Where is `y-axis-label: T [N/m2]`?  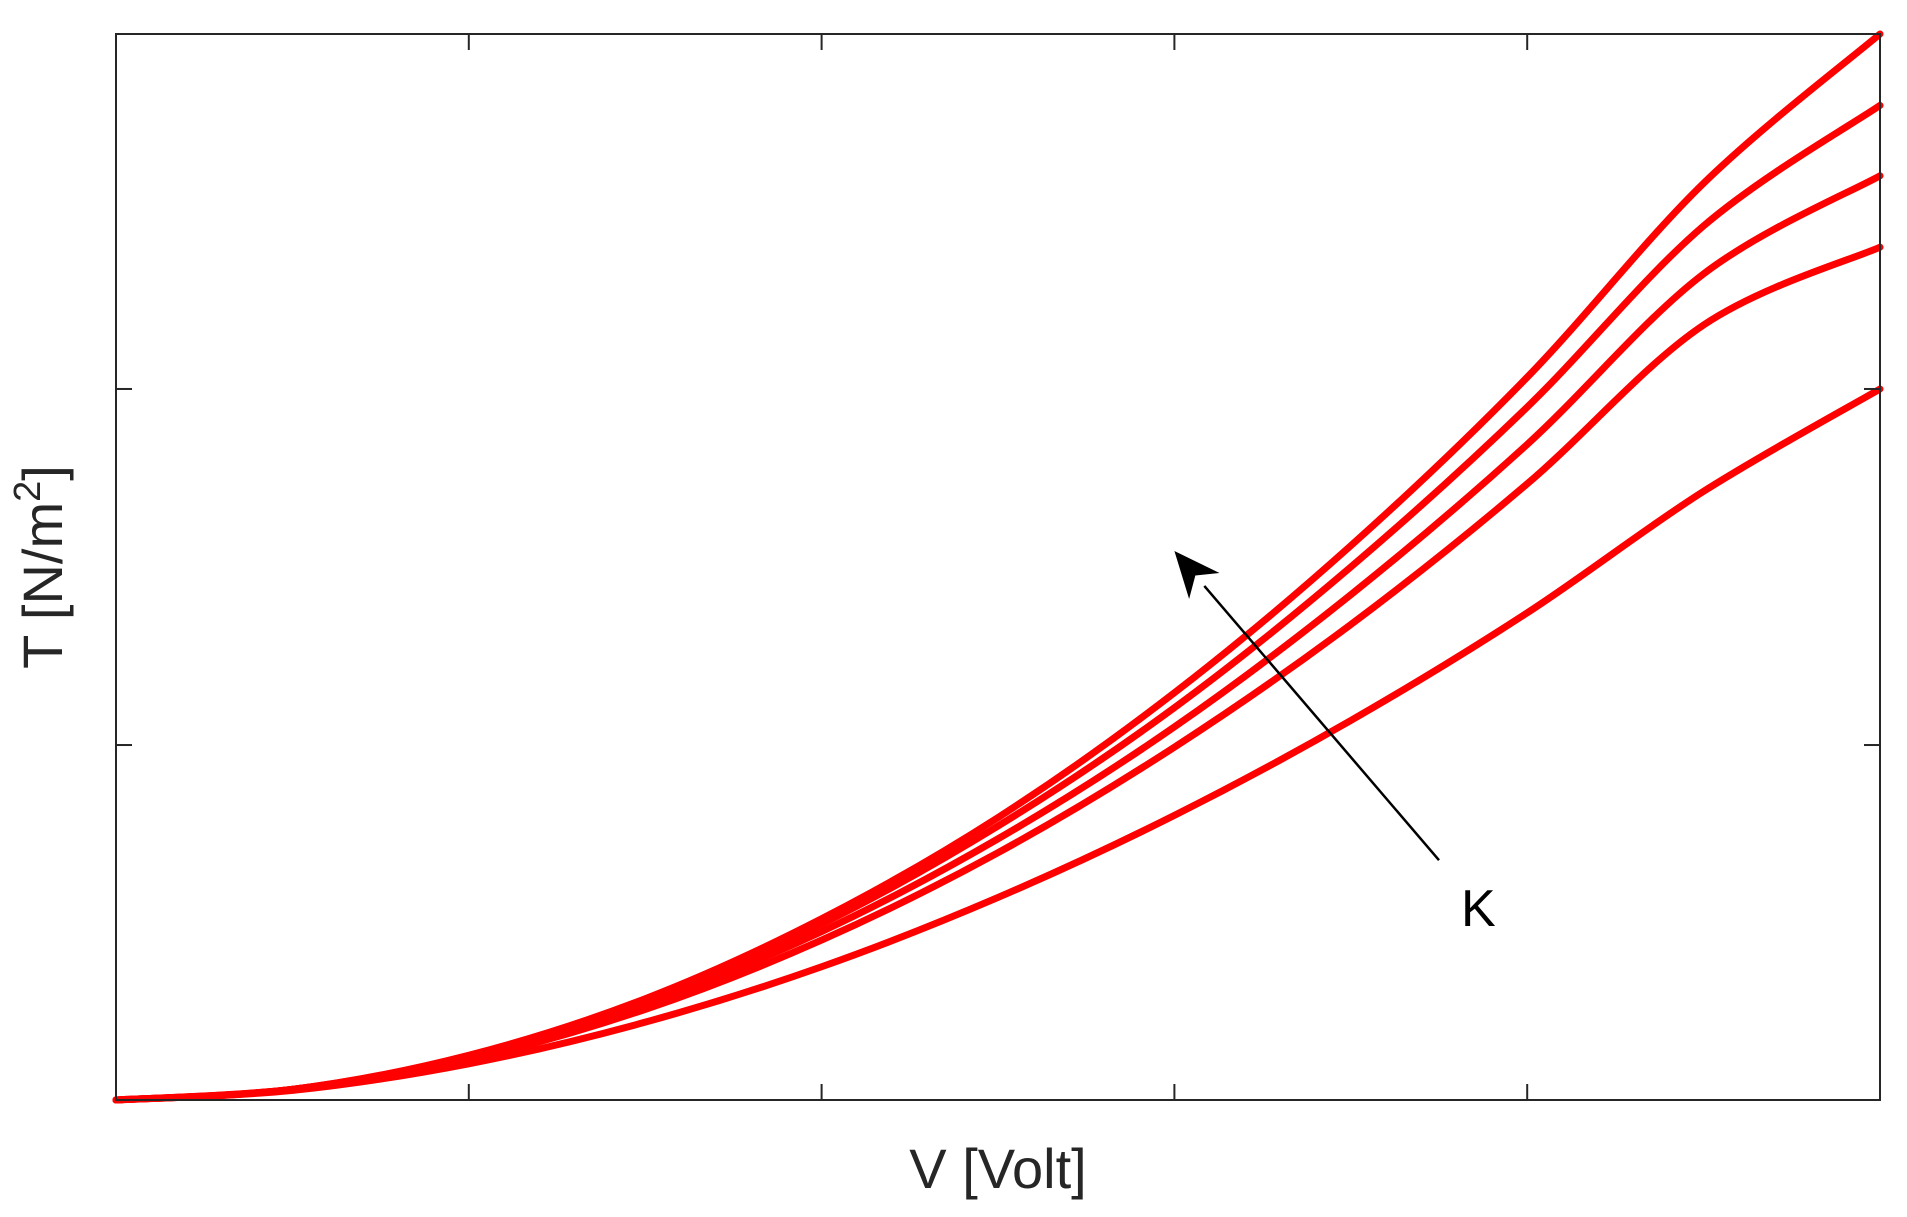 y-axis-label: T [N/m2] is located at coordinates (40, 567).